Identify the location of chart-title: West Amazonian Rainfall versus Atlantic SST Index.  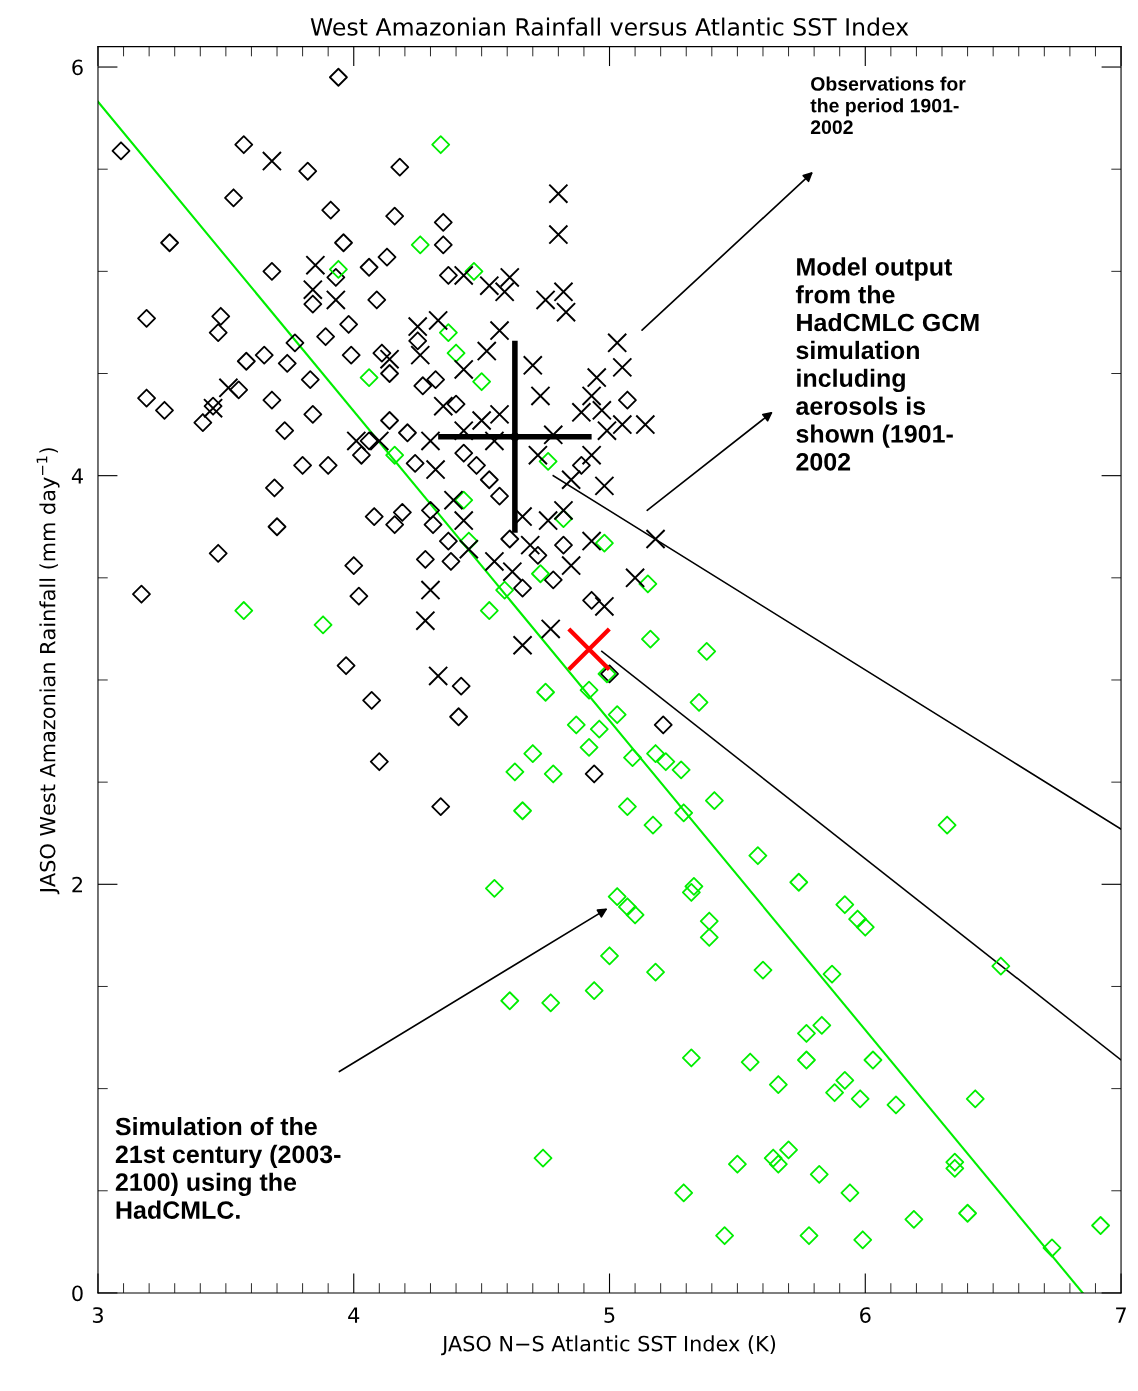
(609, 26).